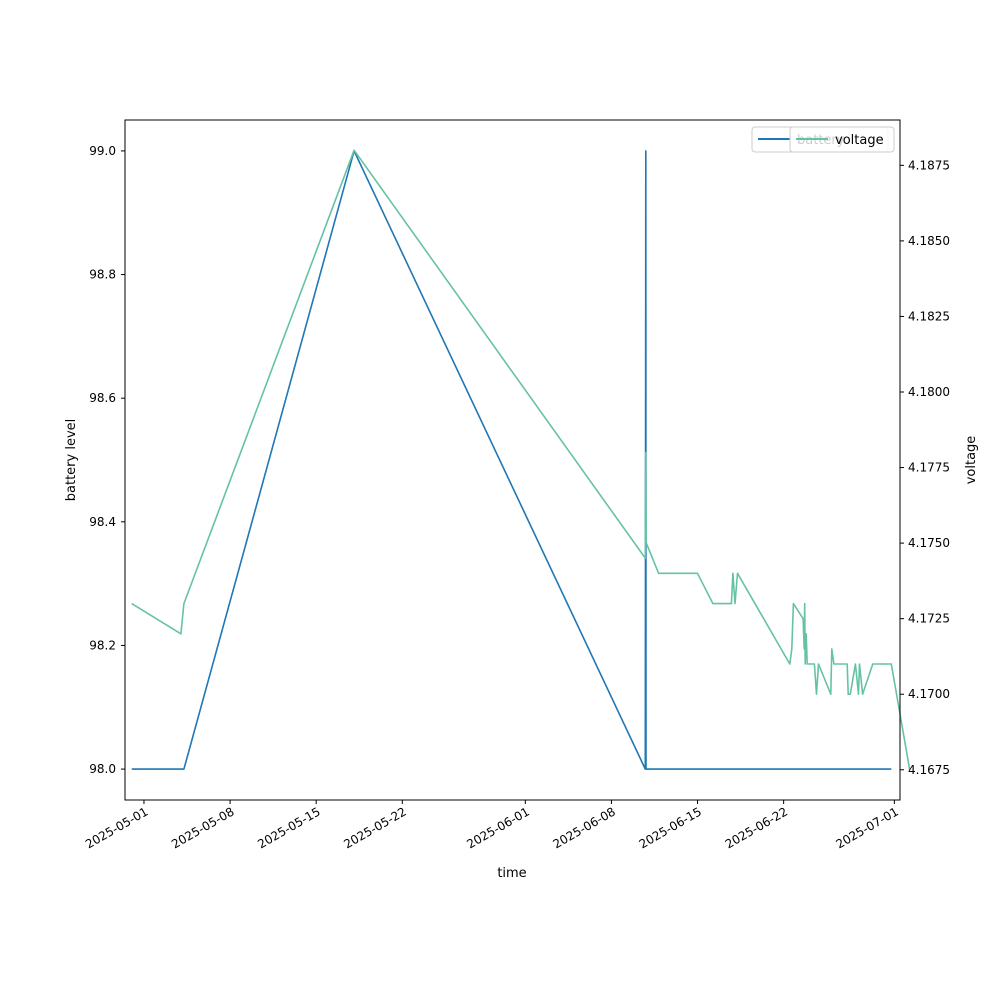 This screenshot has width=1000, height=1000. Describe the element at coordinates (71, 460) in the screenshot. I see `y-axis-title: battery level` at that location.